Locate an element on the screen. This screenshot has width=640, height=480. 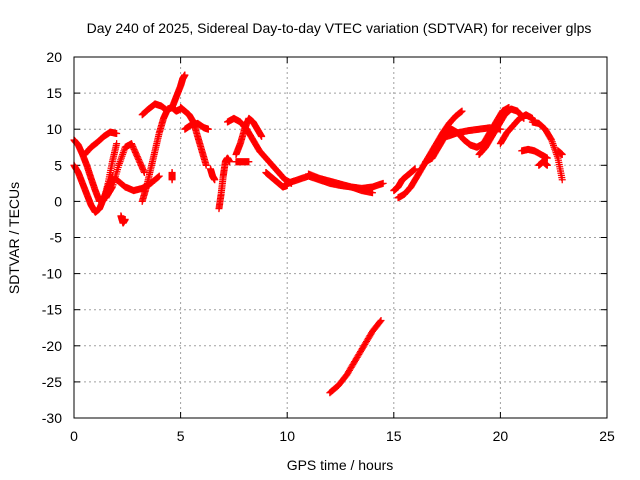
x-tick-label: 20 is located at coordinates (501, 436).